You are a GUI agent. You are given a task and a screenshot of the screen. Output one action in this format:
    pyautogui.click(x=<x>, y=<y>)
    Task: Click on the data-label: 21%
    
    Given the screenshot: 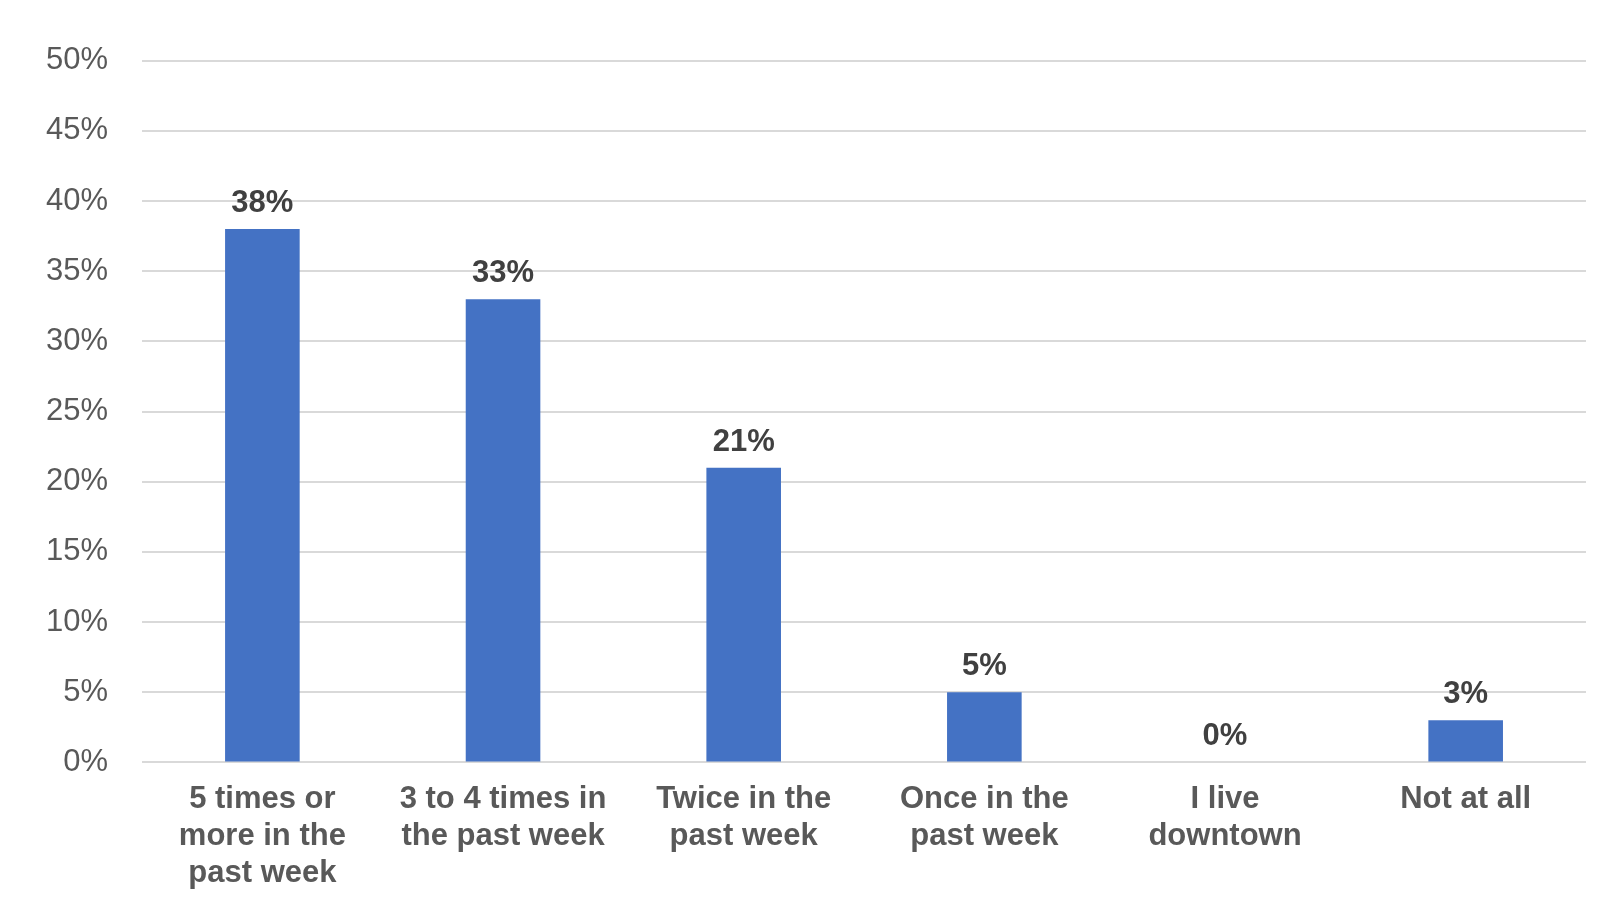 What is the action you would take?
    pyautogui.click(x=743, y=440)
    